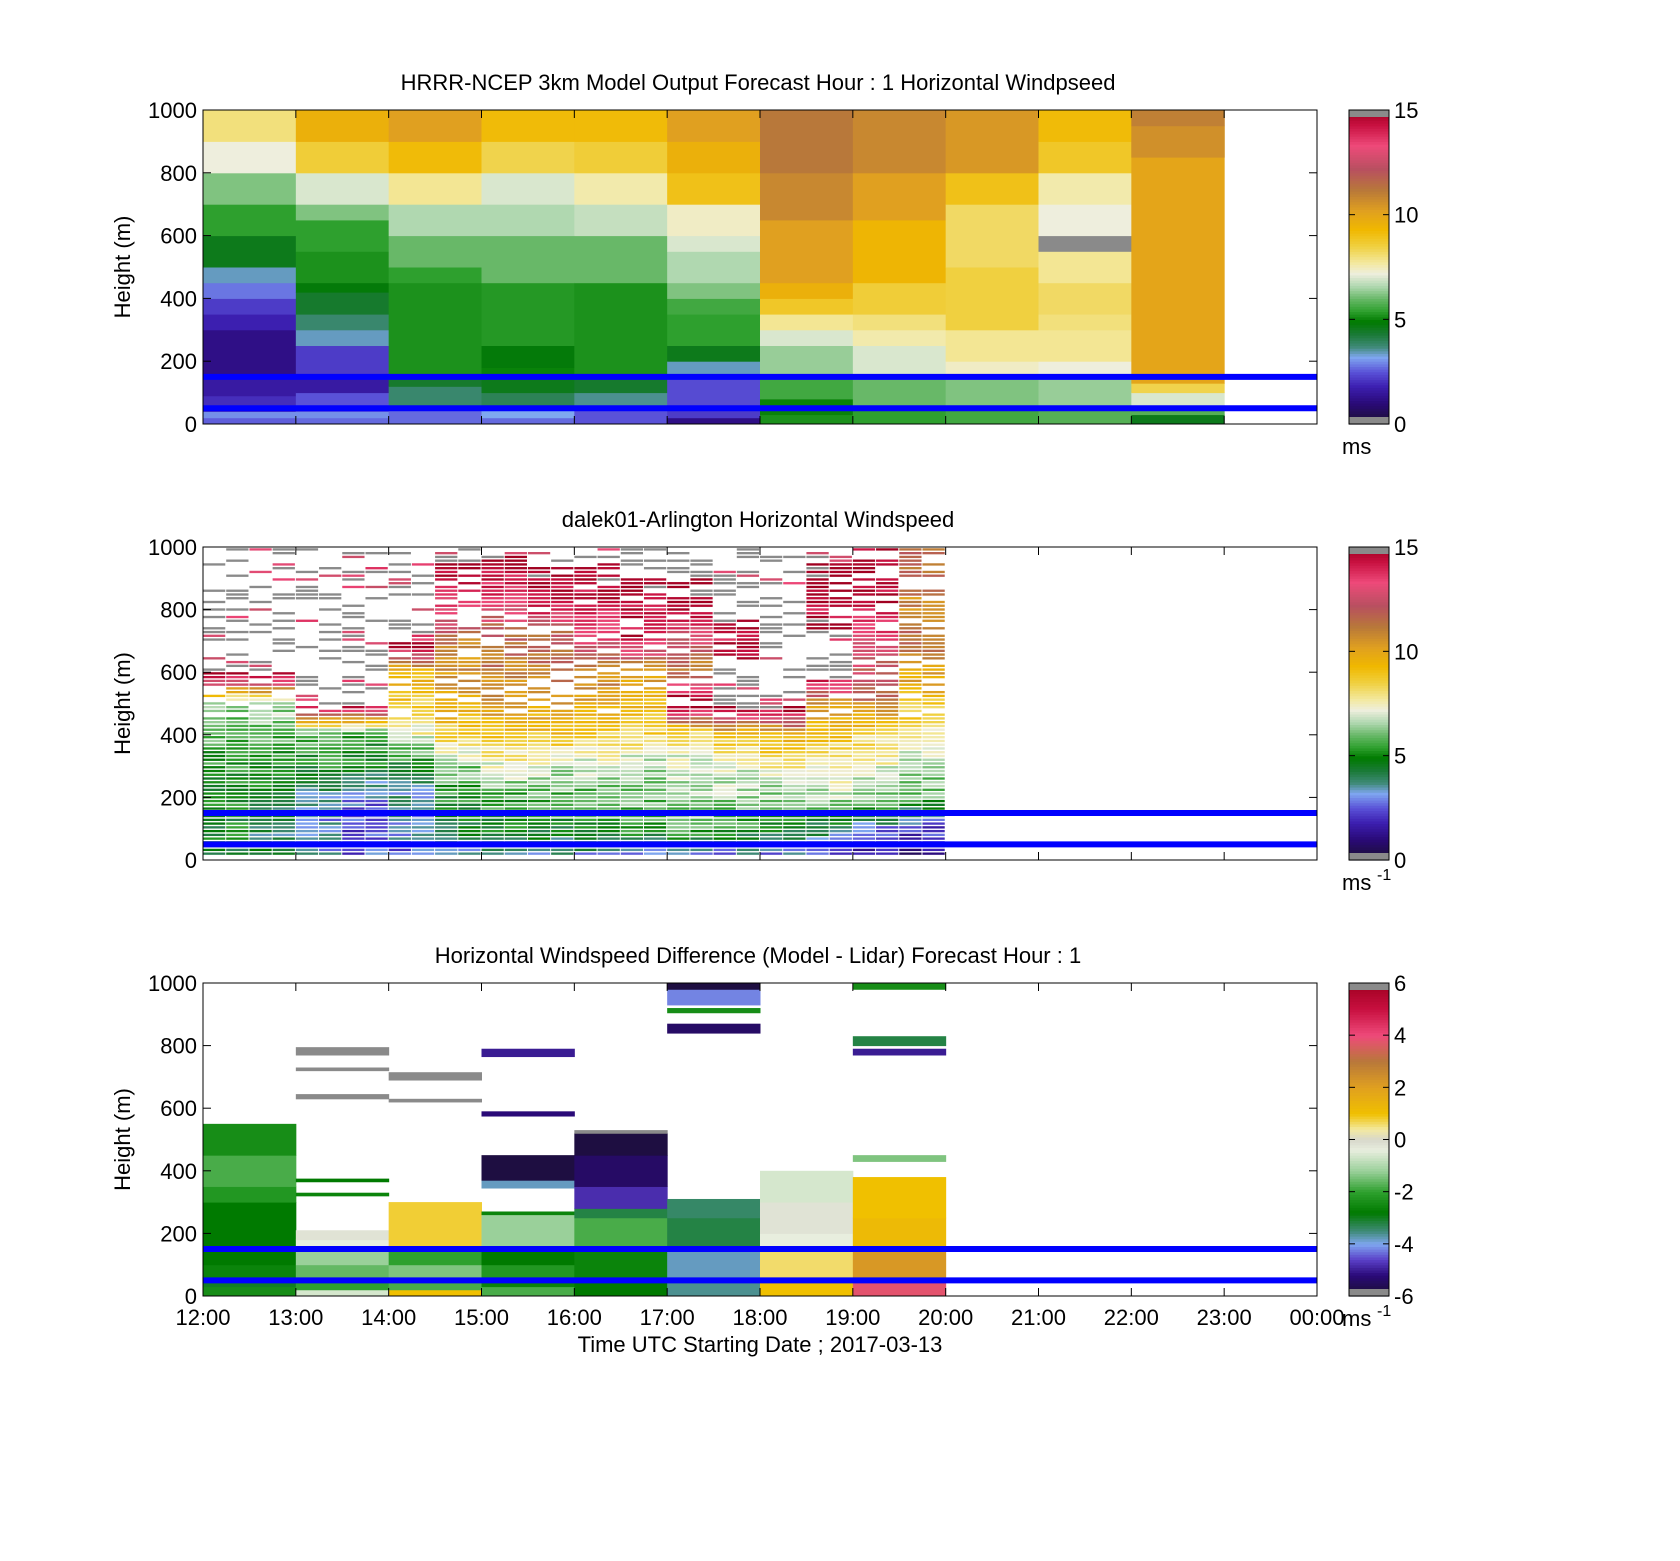 The height and width of the screenshot is (1561, 1680). What do you see at coordinates (1404, 1296) in the screenshot?
I see `colorbar-tick-label: -6` at bounding box center [1404, 1296].